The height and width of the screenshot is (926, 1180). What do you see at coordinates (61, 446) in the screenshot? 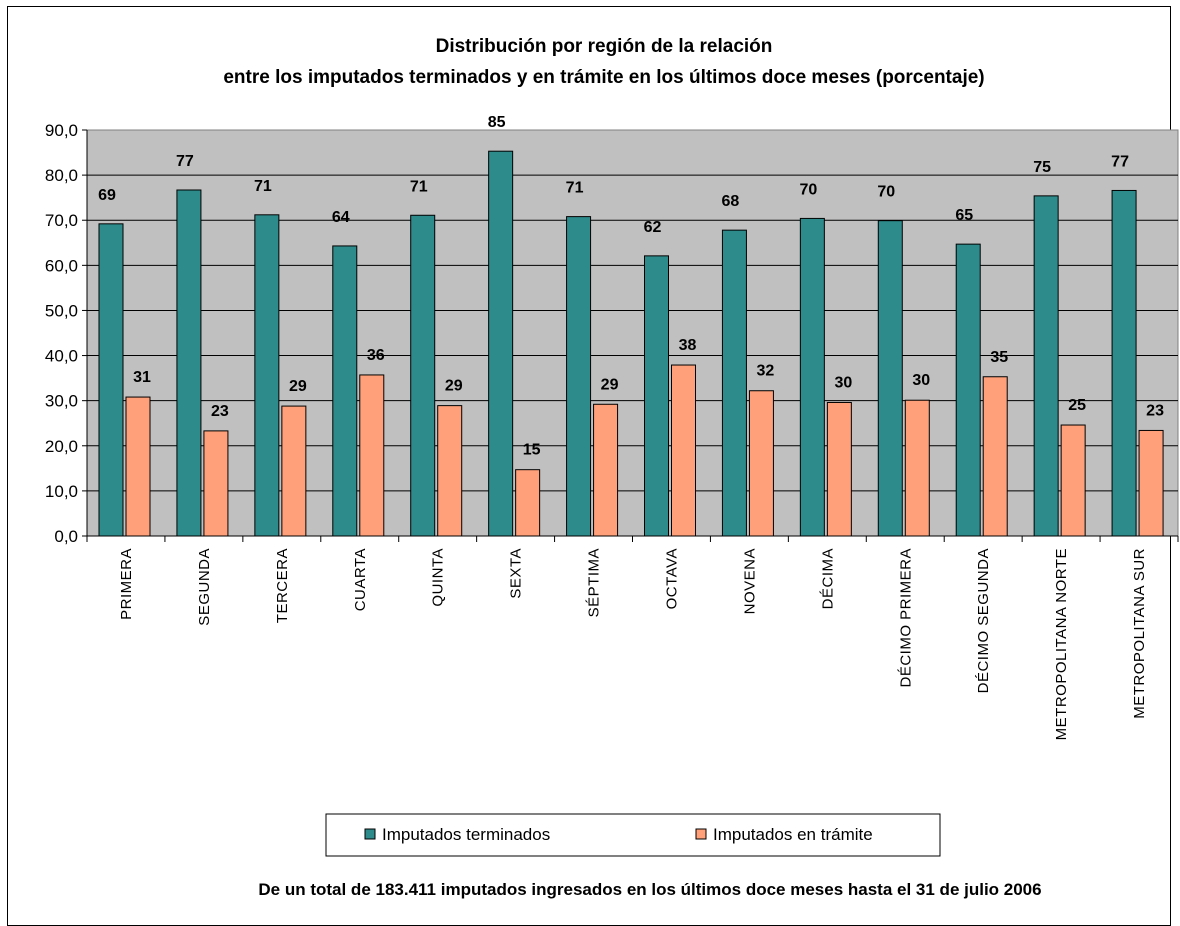
I see `y-tick-label: 20,0` at bounding box center [61, 446].